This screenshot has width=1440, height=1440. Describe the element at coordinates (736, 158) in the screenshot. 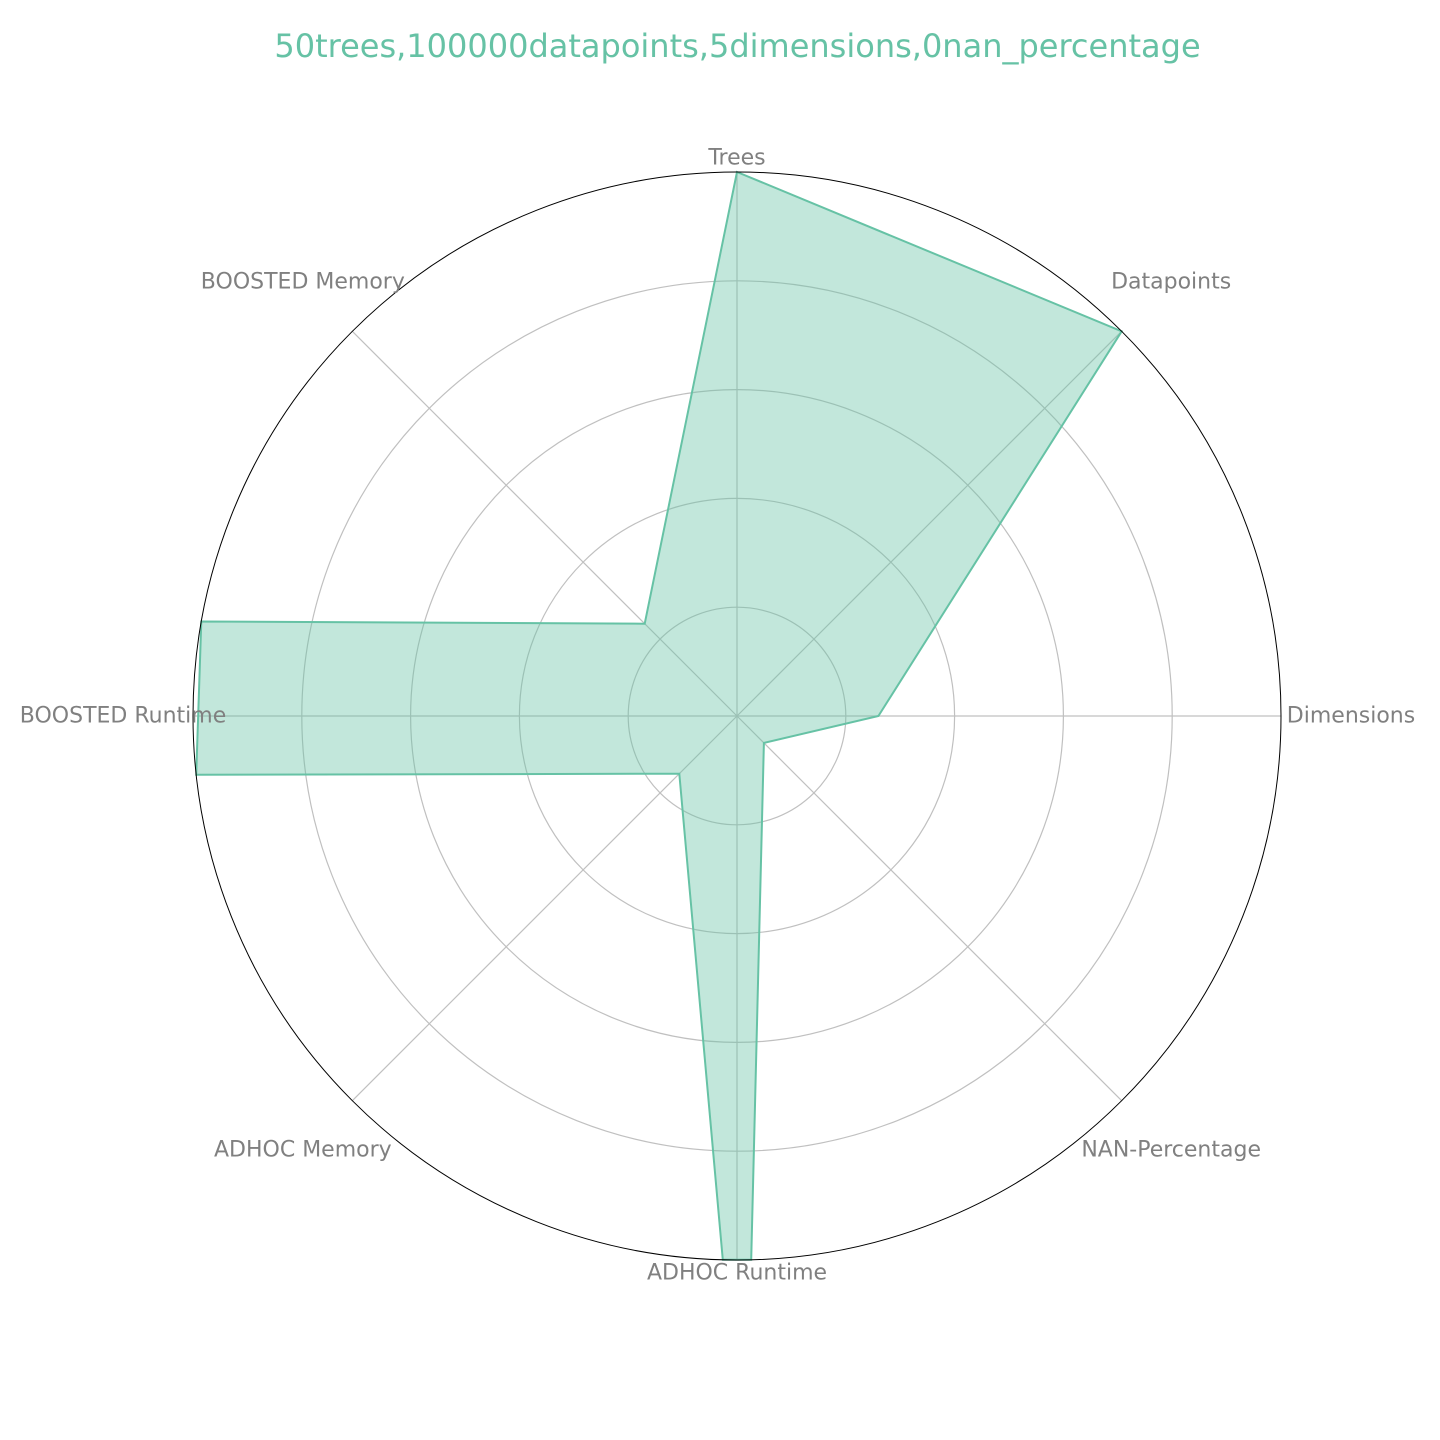

I see `axis-label-trees: Trees` at that location.